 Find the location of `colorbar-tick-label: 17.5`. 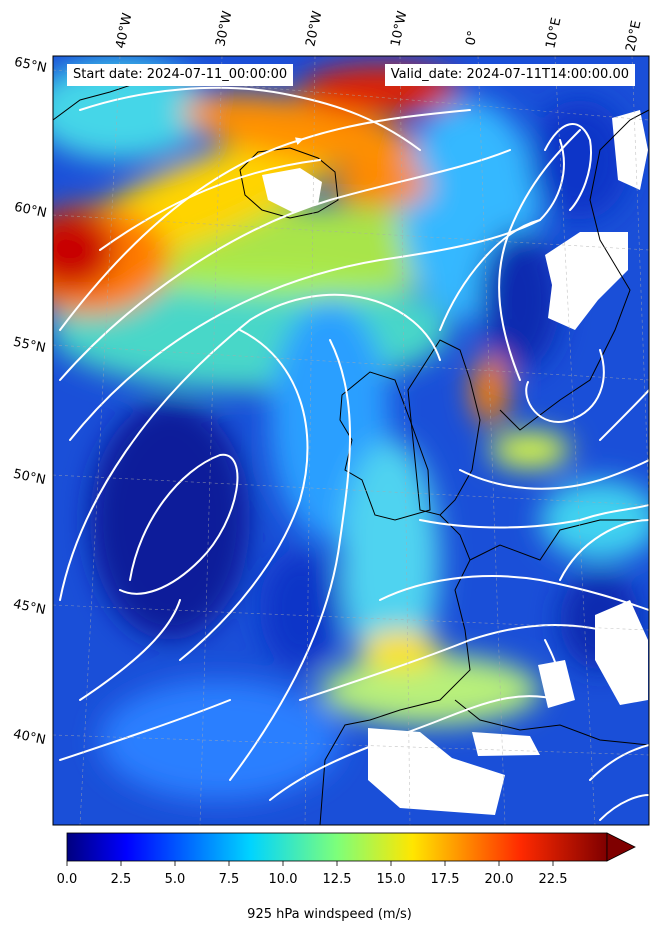

colorbar-tick-label: 17.5 is located at coordinates (445, 879).